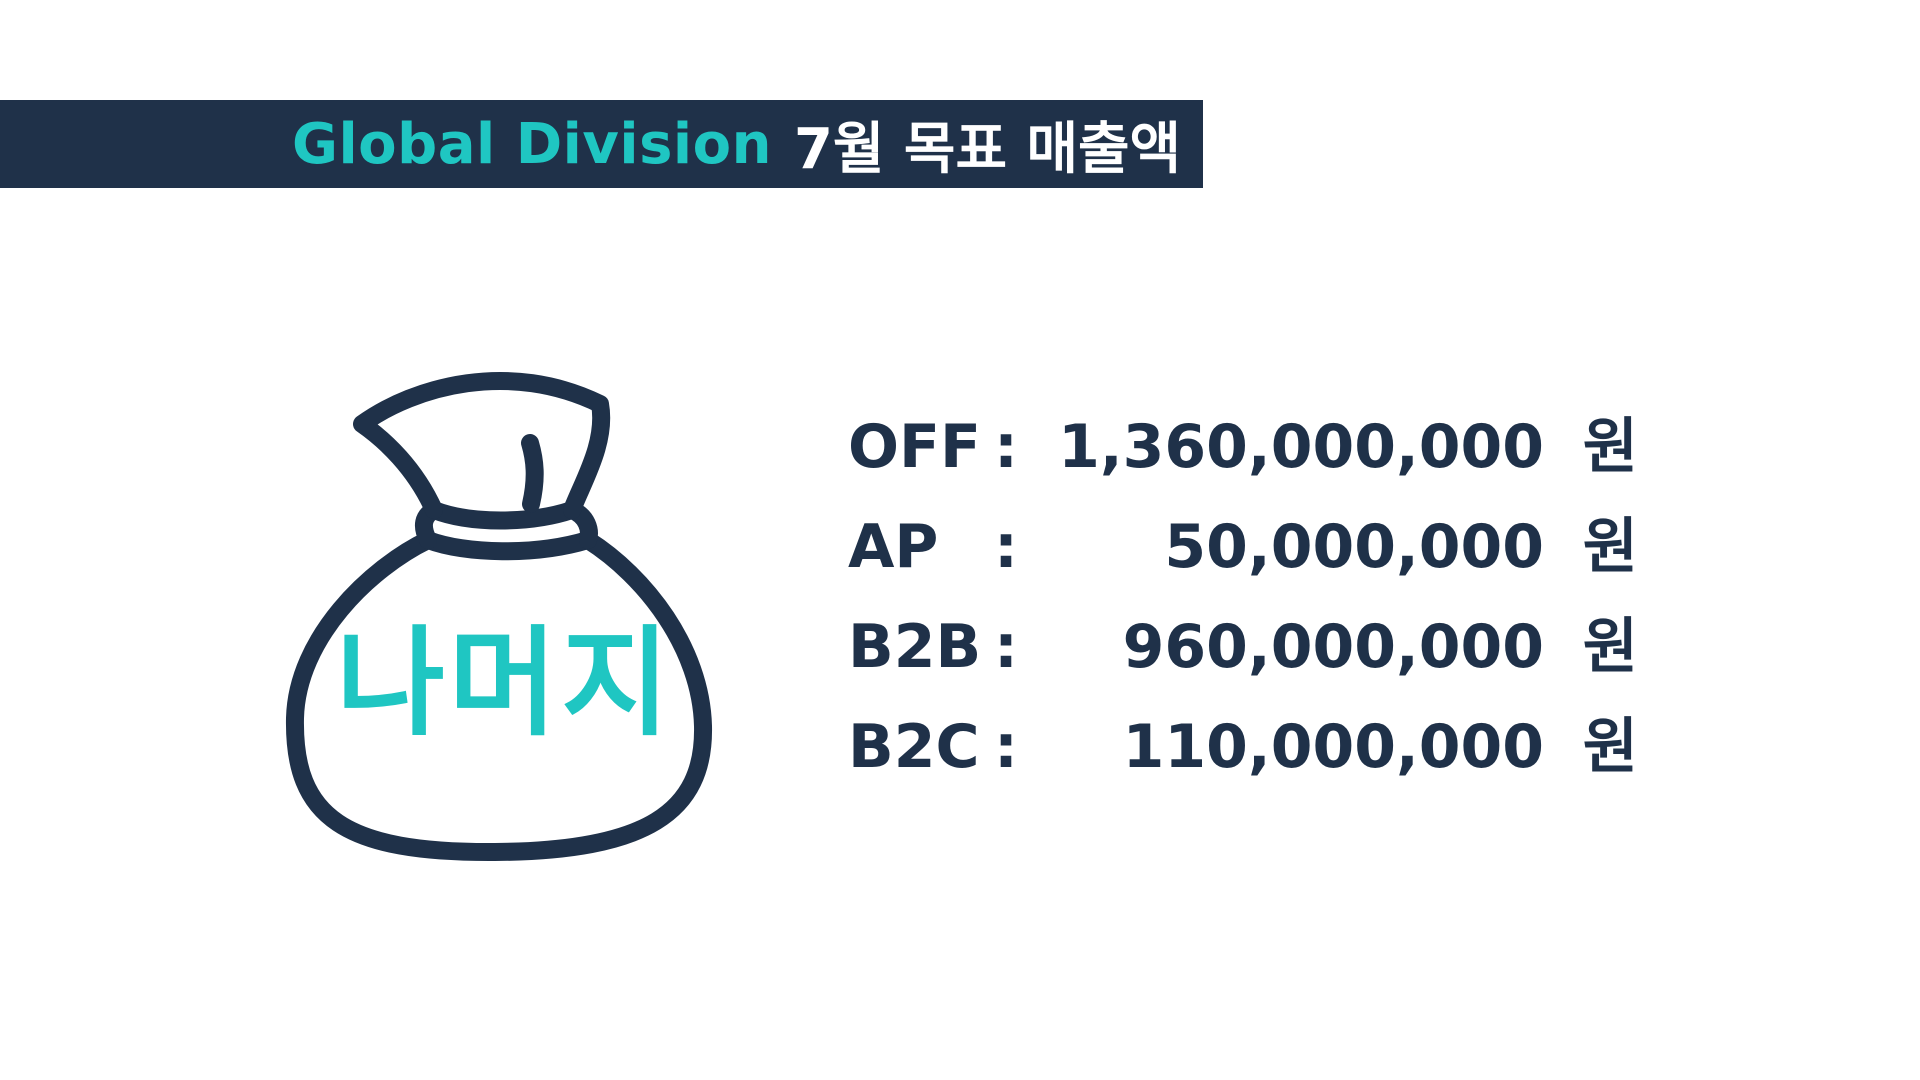 The height and width of the screenshot is (1080, 1920). What do you see at coordinates (915, 647) in the screenshot?
I see `target-name: B2B` at bounding box center [915, 647].